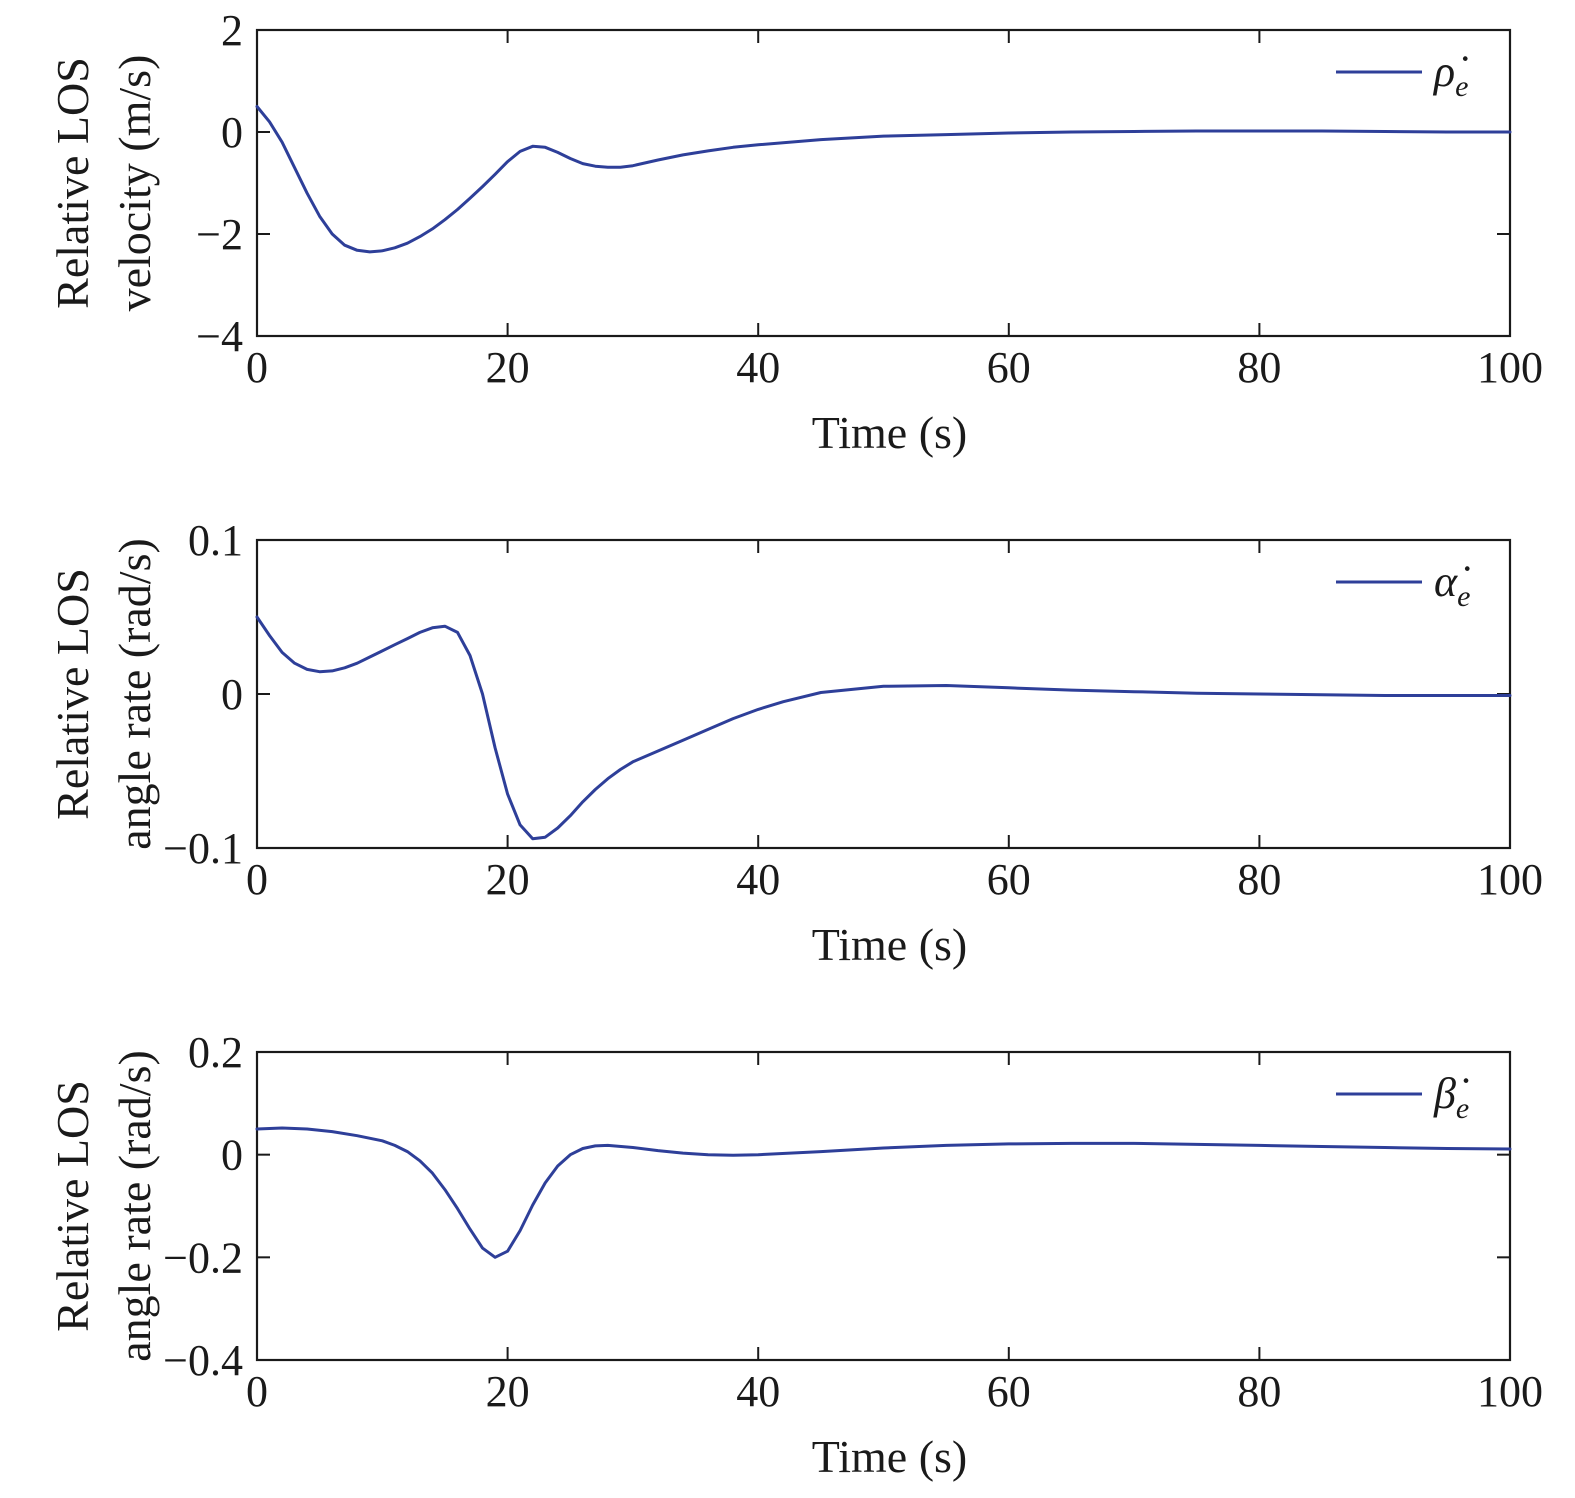 The height and width of the screenshot is (1498, 1575). What do you see at coordinates (219, 336) in the screenshot?
I see `y-tick-label: −4` at bounding box center [219, 336].